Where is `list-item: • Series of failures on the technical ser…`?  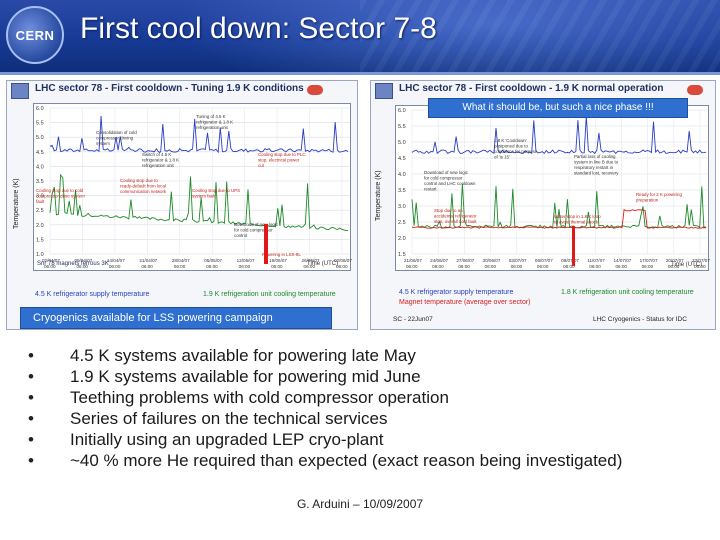 list-item: • Series of failures on the technical ser… is located at coordinates (368, 419).